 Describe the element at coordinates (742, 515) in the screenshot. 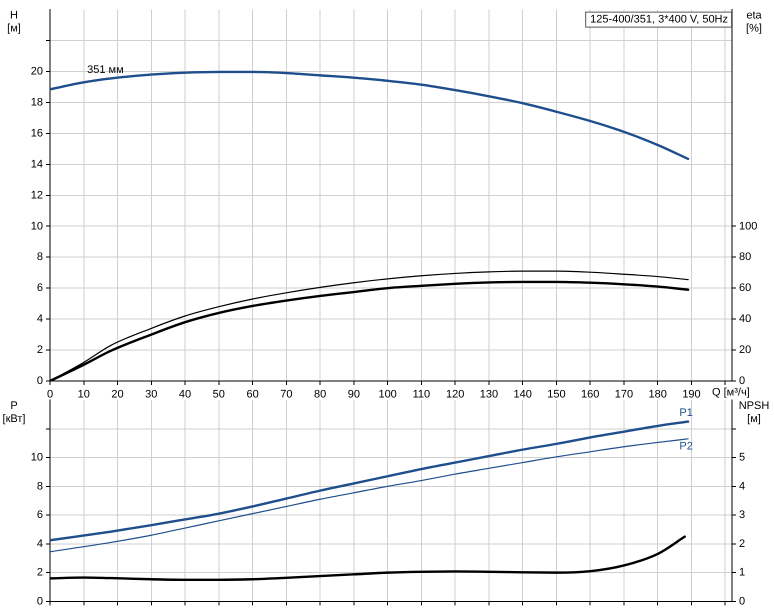

I see `y2-tick-label: 3` at that location.